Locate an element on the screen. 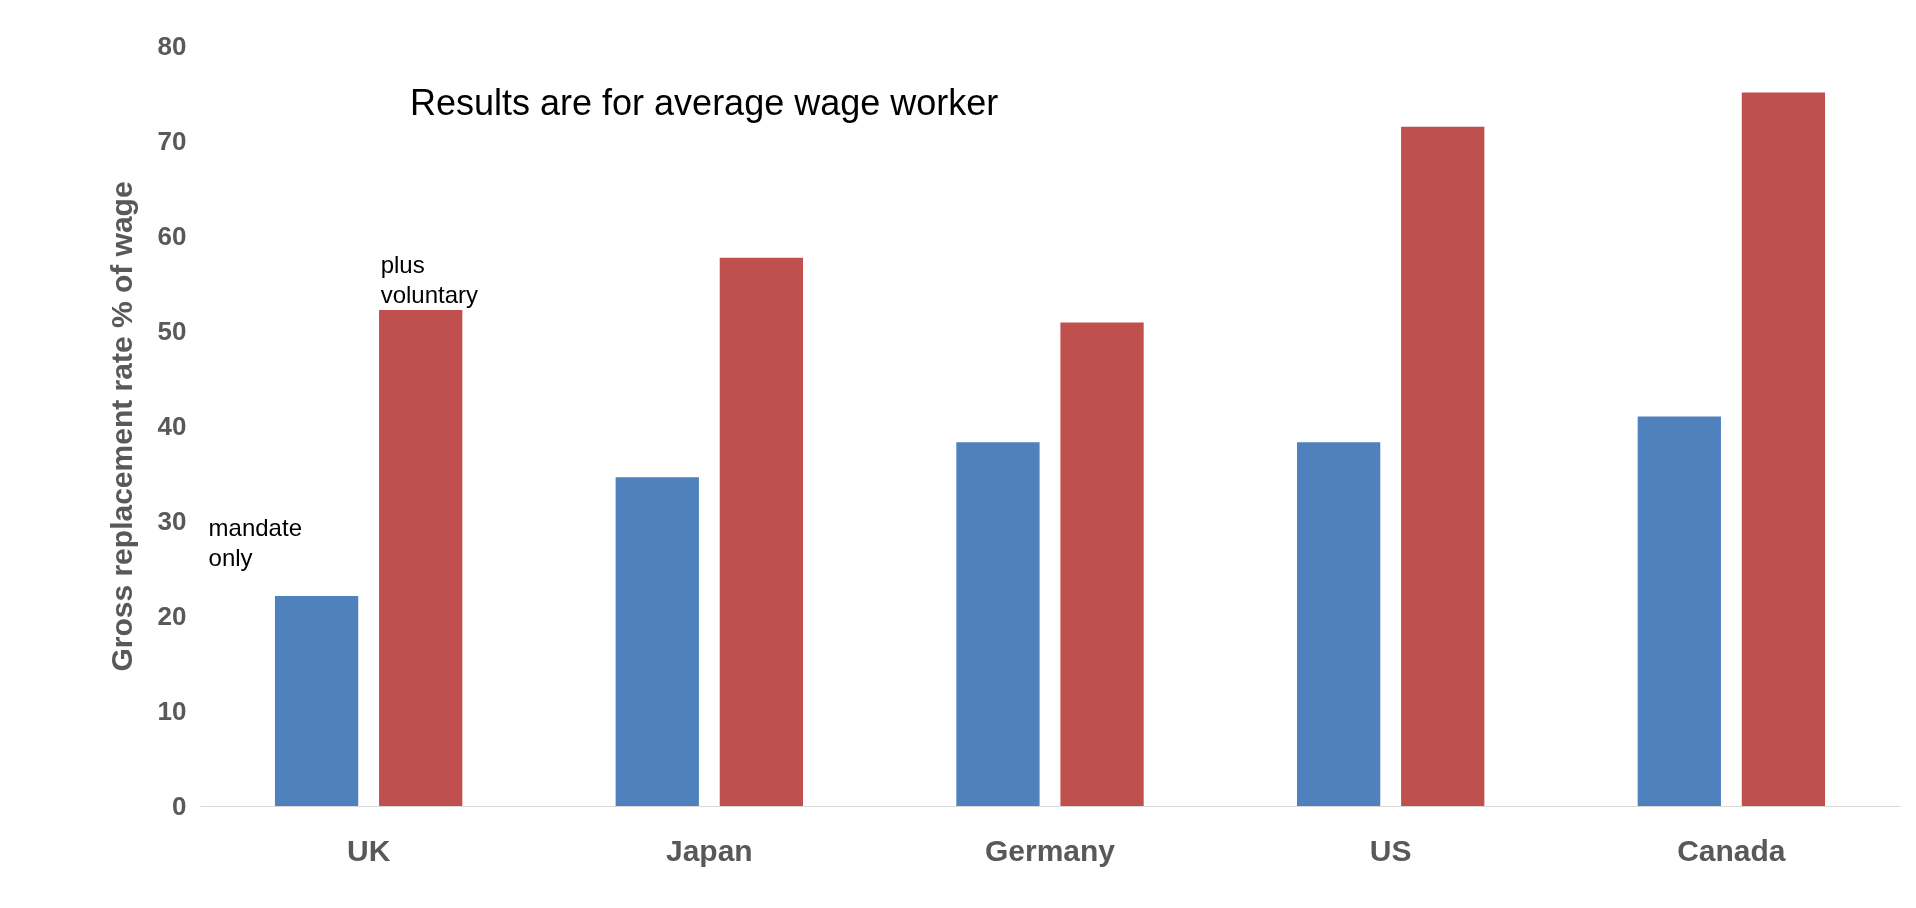 This screenshot has width=1916, height=908. y-tick-label: 50 is located at coordinates (172, 330).